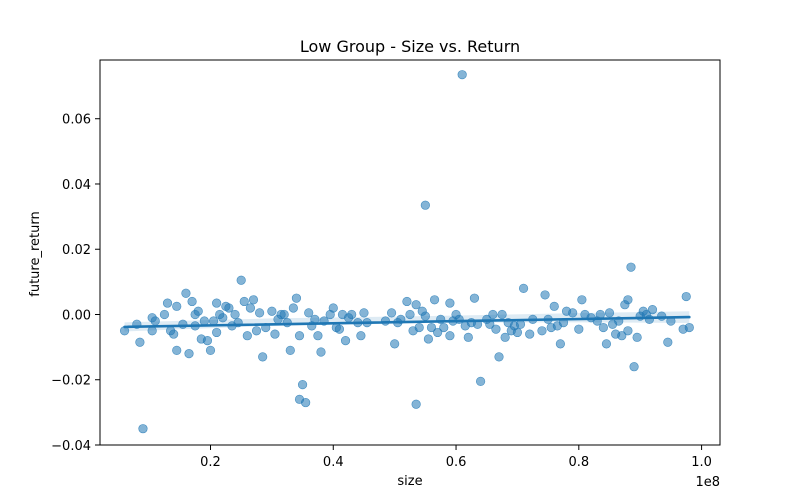 This screenshot has width=800, height=500. What do you see at coordinates (578, 462) in the screenshot?
I see `x-tick-label: 0.8` at bounding box center [578, 462].